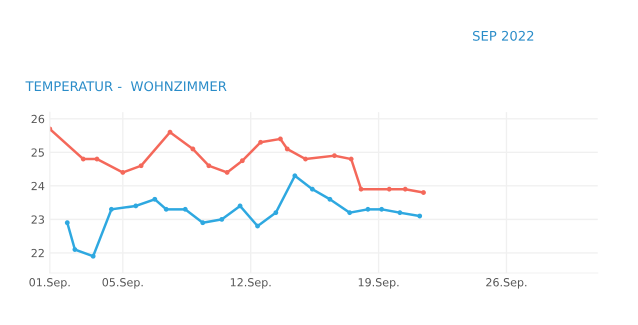  Describe the element at coordinates (503, 35) in the screenshot. I see `text: SEP 2022` at that location.